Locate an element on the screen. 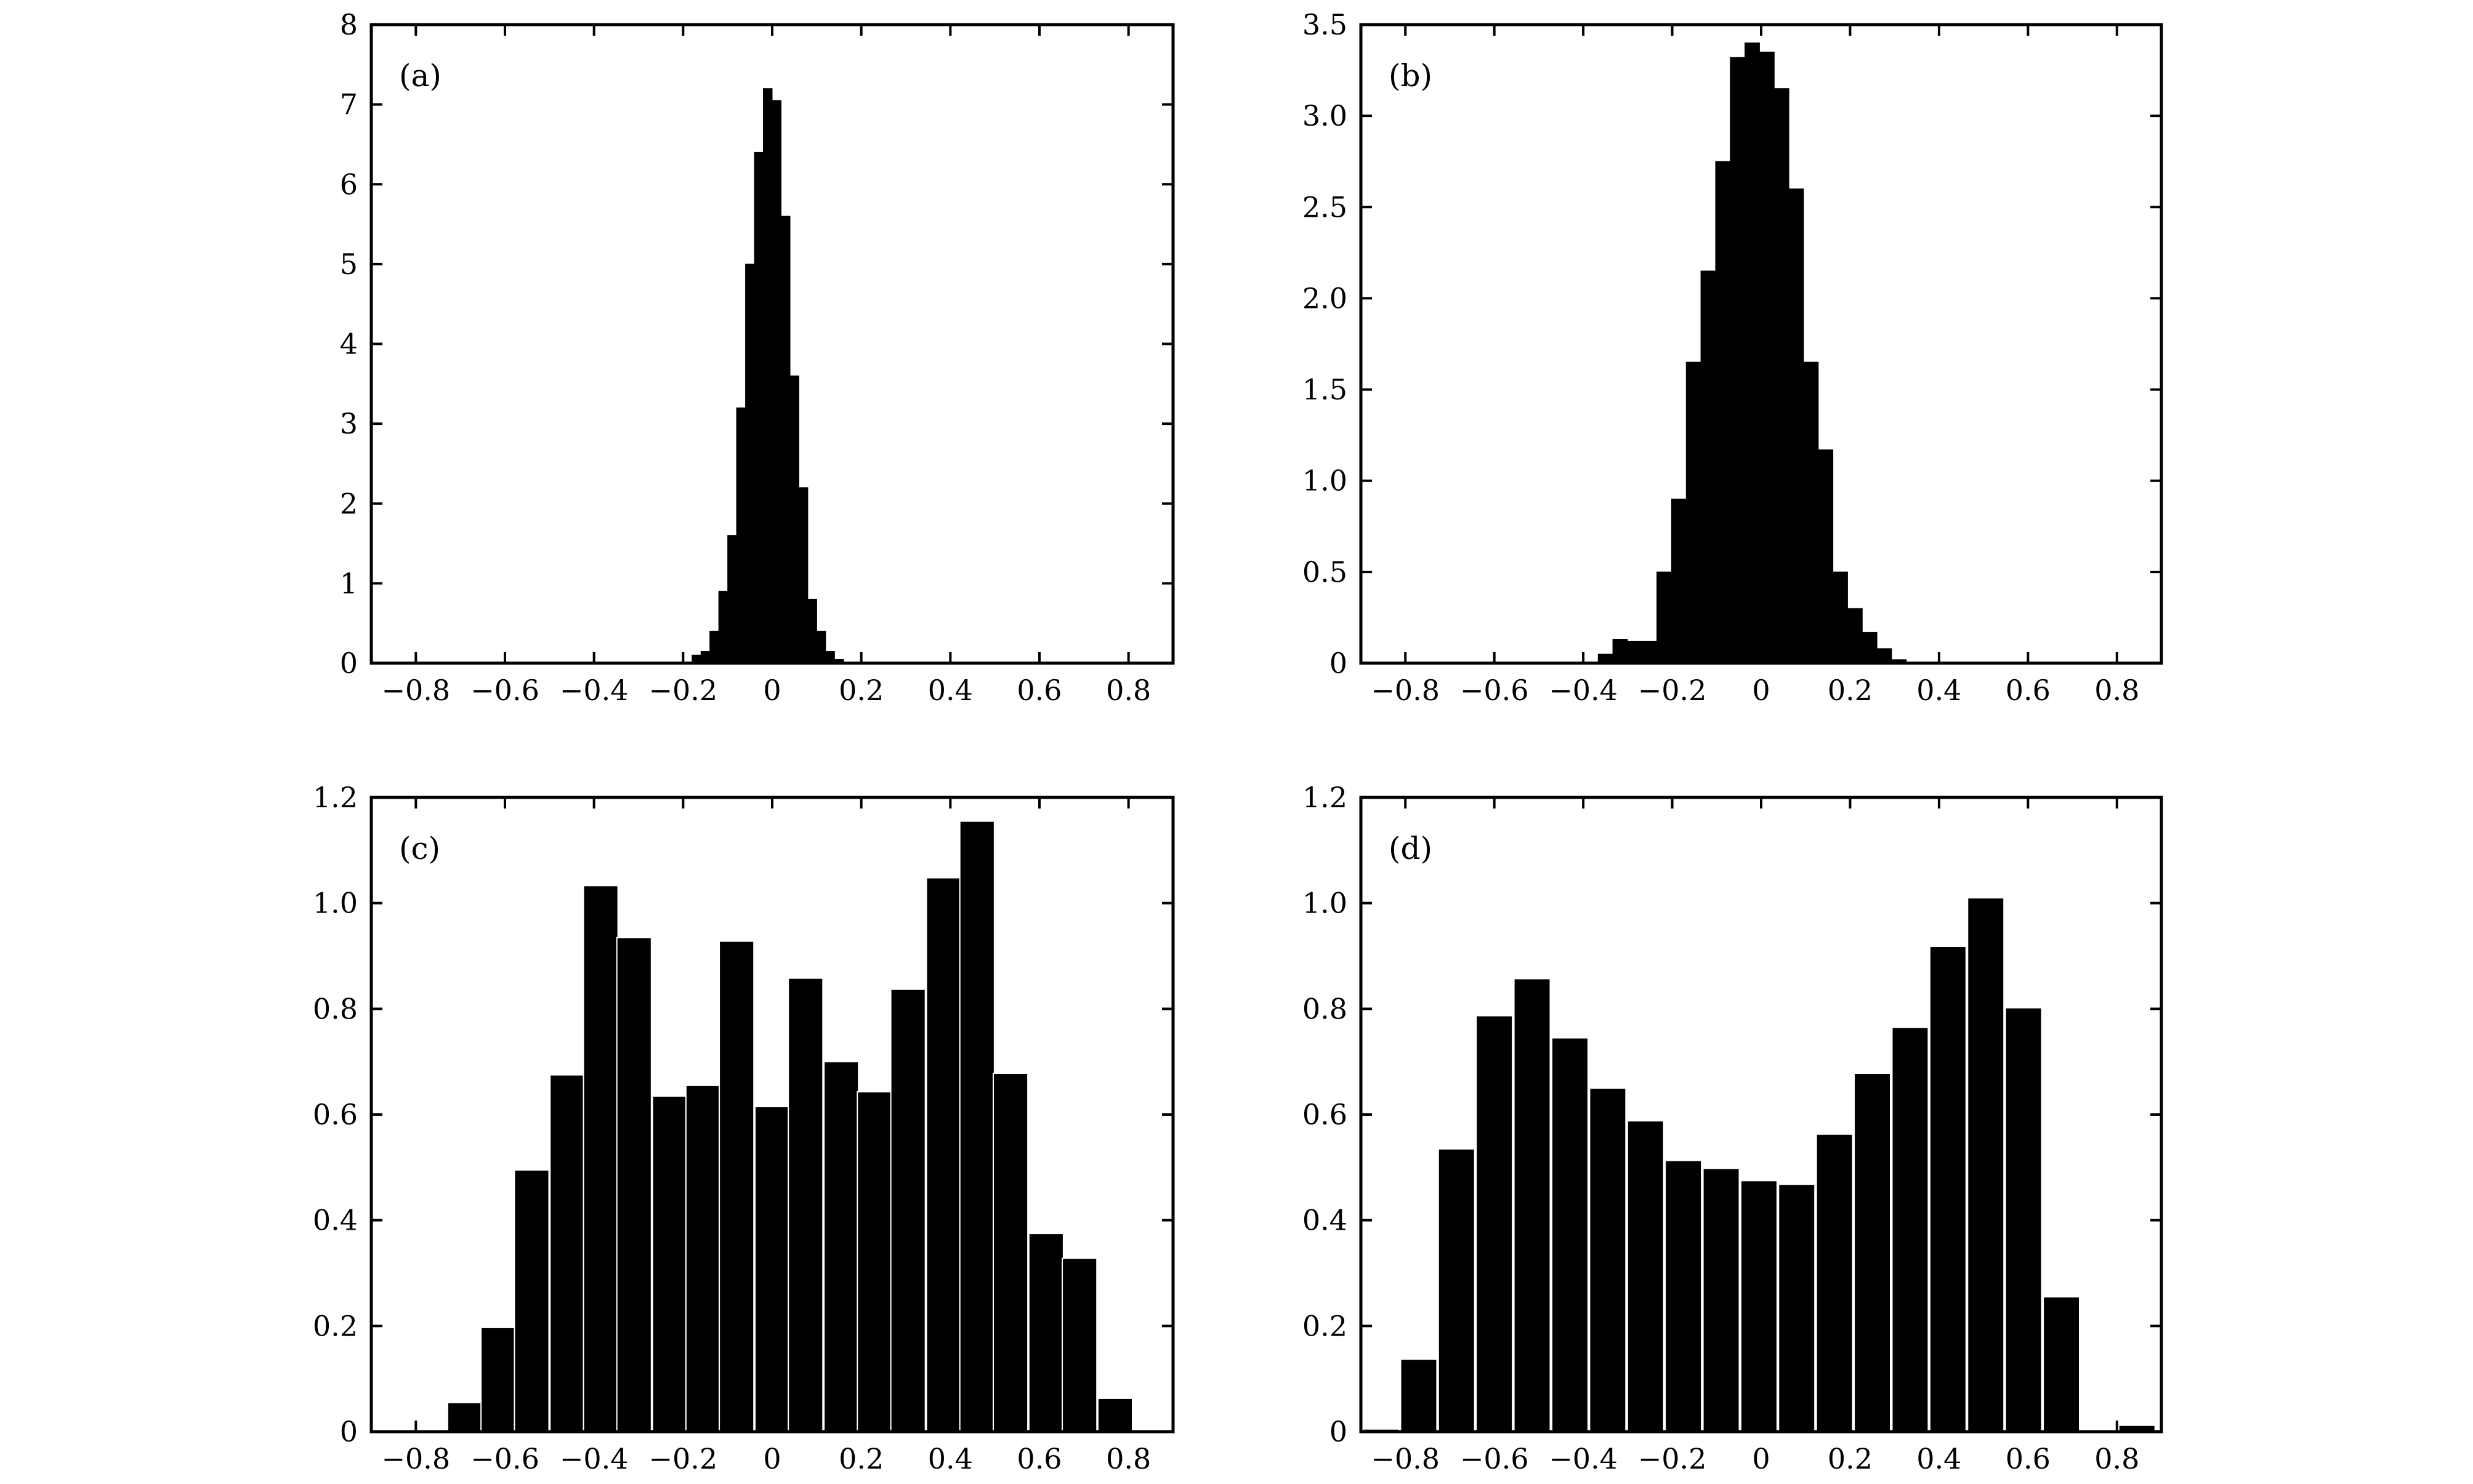 The image size is (2473, 1484). y-tick-label: 5 is located at coordinates (349, 264).